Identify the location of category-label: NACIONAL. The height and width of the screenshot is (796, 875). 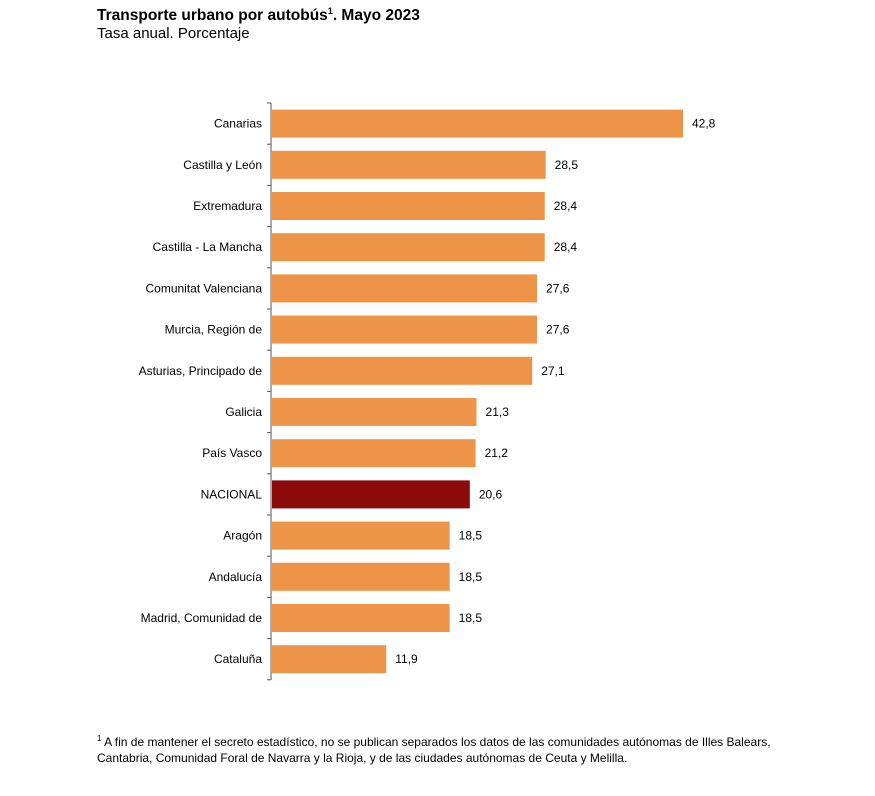
(232, 494).